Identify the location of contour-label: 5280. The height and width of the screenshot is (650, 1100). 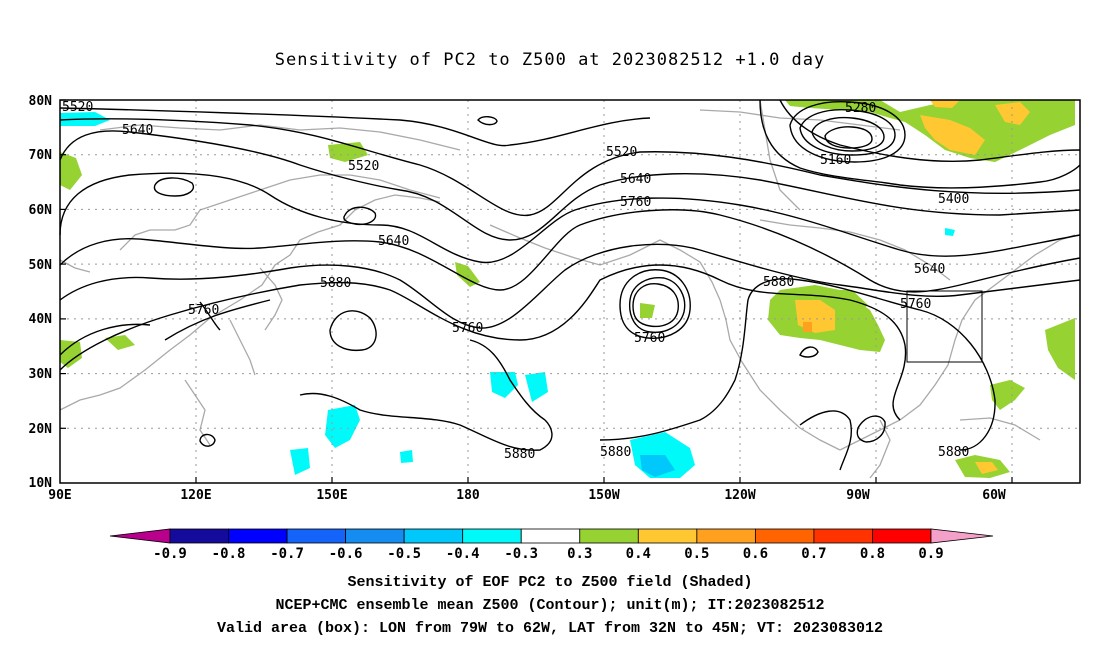
(860, 108).